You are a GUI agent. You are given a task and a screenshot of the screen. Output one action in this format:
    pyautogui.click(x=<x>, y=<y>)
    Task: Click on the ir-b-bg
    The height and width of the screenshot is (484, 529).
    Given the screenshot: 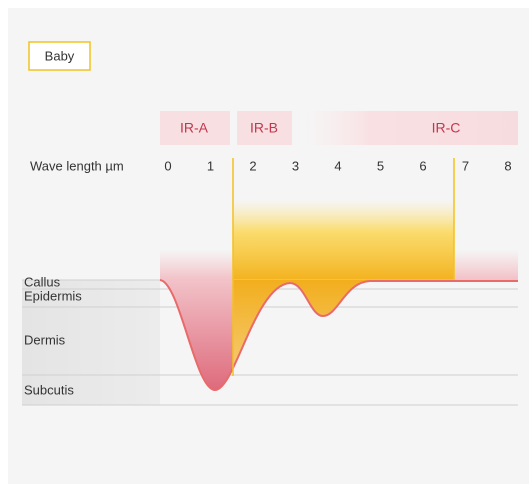 What is the action you would take?
    pyautogui.click(x=264, y=128)
    